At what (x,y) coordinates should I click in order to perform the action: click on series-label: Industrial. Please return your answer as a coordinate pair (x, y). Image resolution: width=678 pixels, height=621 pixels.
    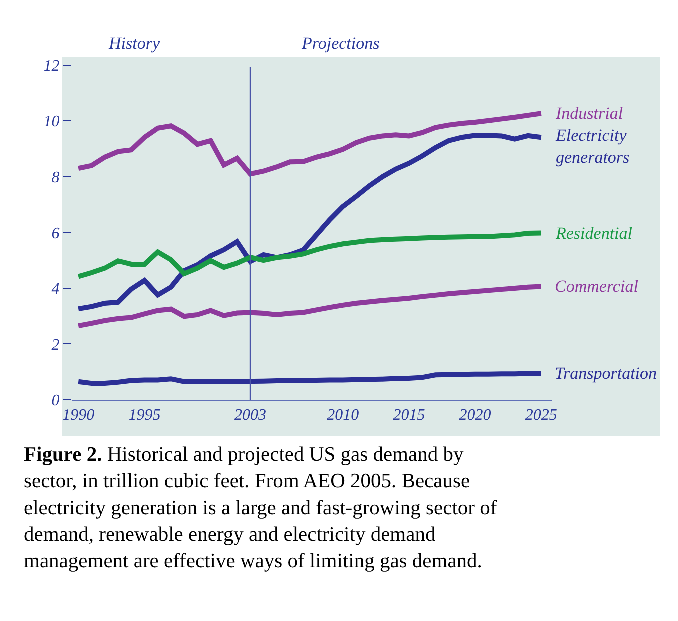
    Looking at the image, I should click on (589, 113).